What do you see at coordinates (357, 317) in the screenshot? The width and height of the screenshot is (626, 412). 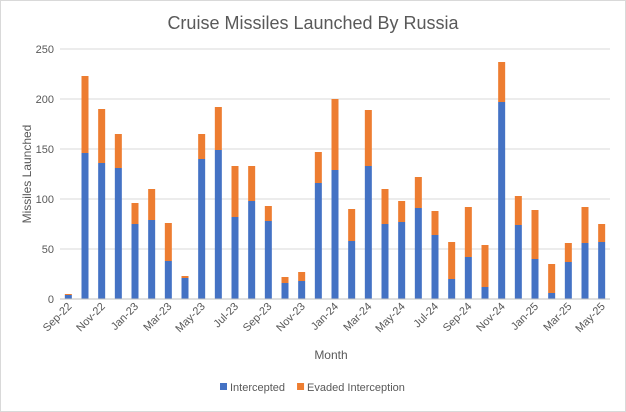 I see `x-tick-label: Mar-24` at bounding box center [357, 317].